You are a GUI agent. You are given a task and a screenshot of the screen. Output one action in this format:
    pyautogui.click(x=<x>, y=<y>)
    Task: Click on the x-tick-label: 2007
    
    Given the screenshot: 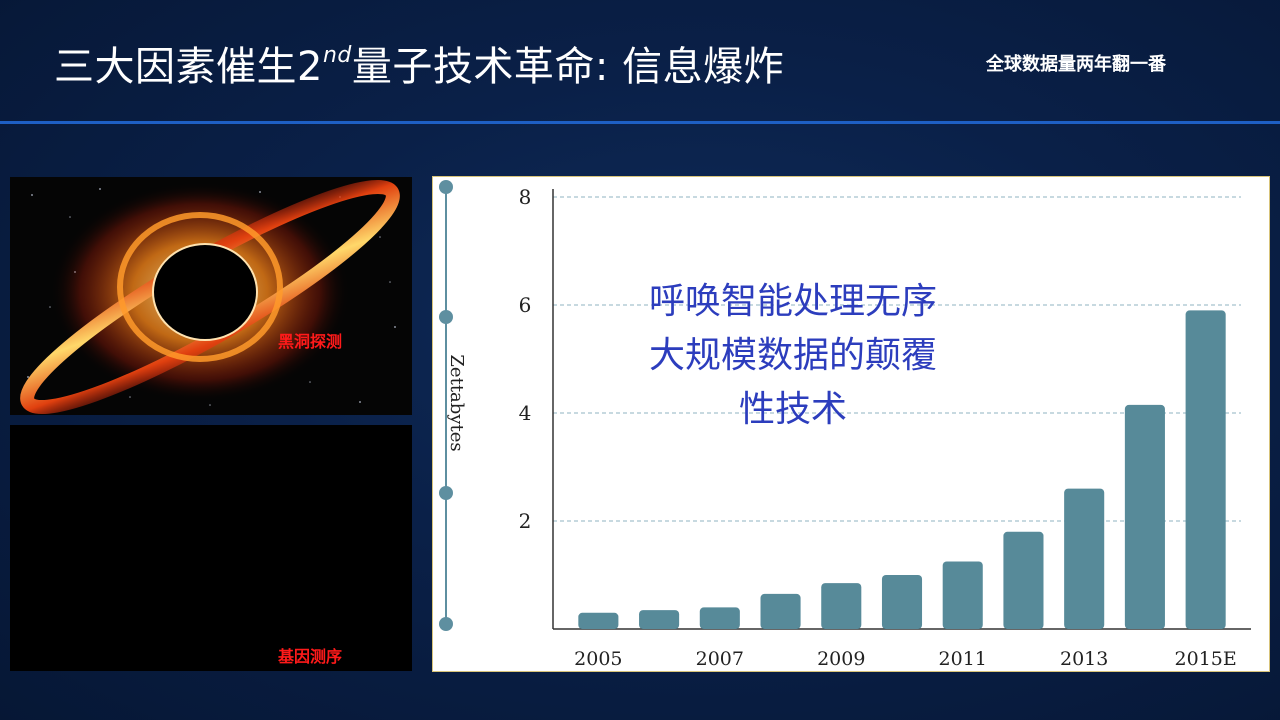 What is the action you would take?
    pyautogui.click(x=720, y=659)
    